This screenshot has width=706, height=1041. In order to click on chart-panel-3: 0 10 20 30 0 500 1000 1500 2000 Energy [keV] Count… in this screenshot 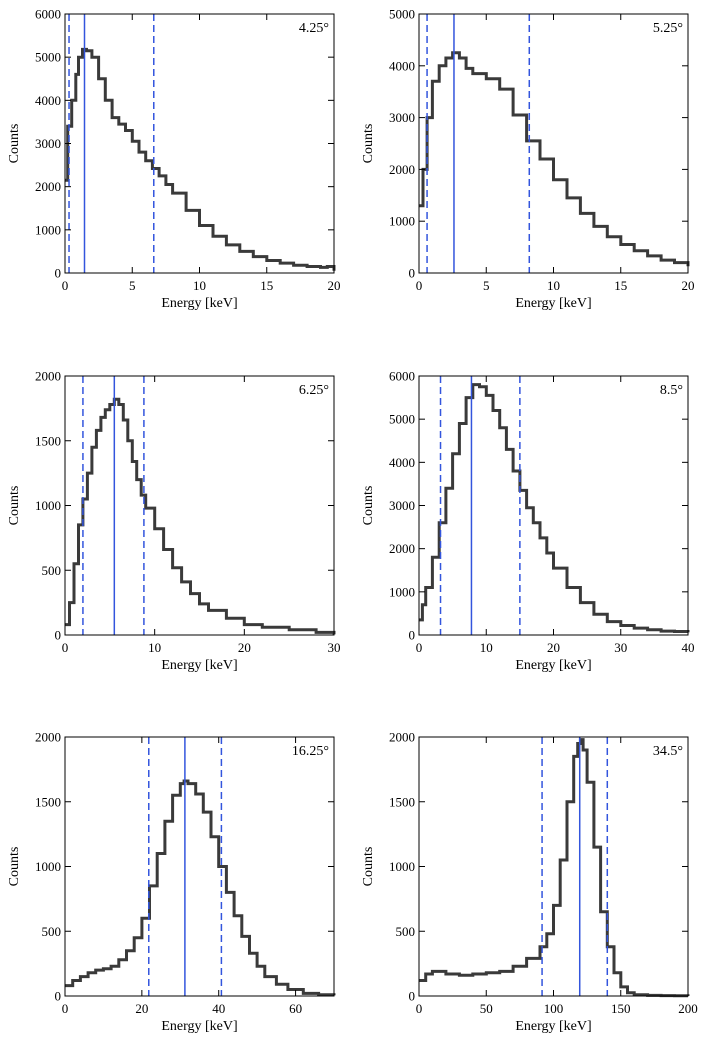, I will do `click(174, 521)`.